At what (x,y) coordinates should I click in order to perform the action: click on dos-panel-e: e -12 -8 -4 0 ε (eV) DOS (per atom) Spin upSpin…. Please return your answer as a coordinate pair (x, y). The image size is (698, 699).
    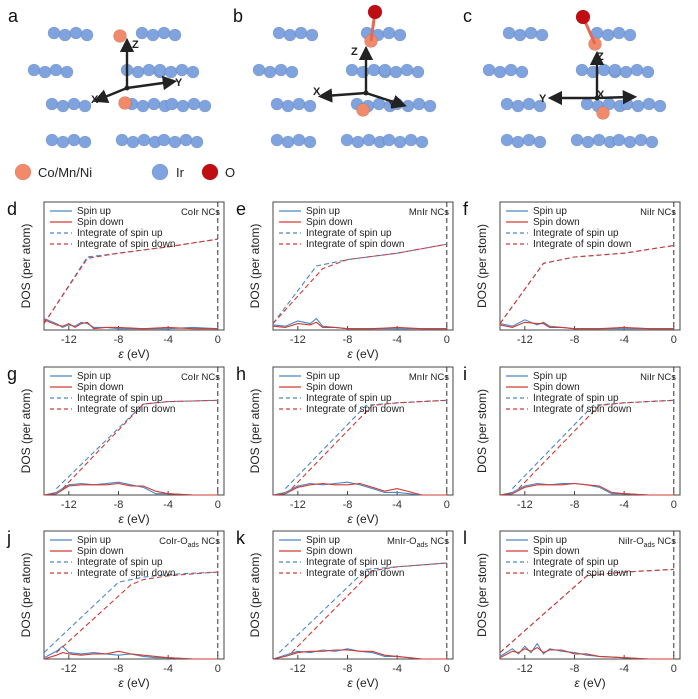
    Looking at the image, I should click on (345, 280).